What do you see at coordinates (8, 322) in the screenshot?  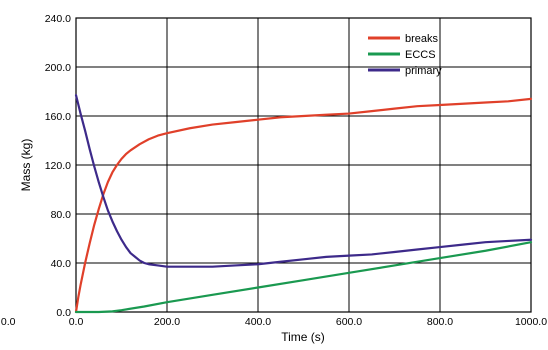 I see `extra-axis-label: 0.0` at bounding box center [8, 322].